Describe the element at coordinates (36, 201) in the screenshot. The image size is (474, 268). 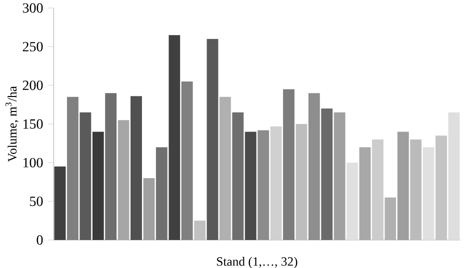
I see `y-tick-label: 50` at that location.